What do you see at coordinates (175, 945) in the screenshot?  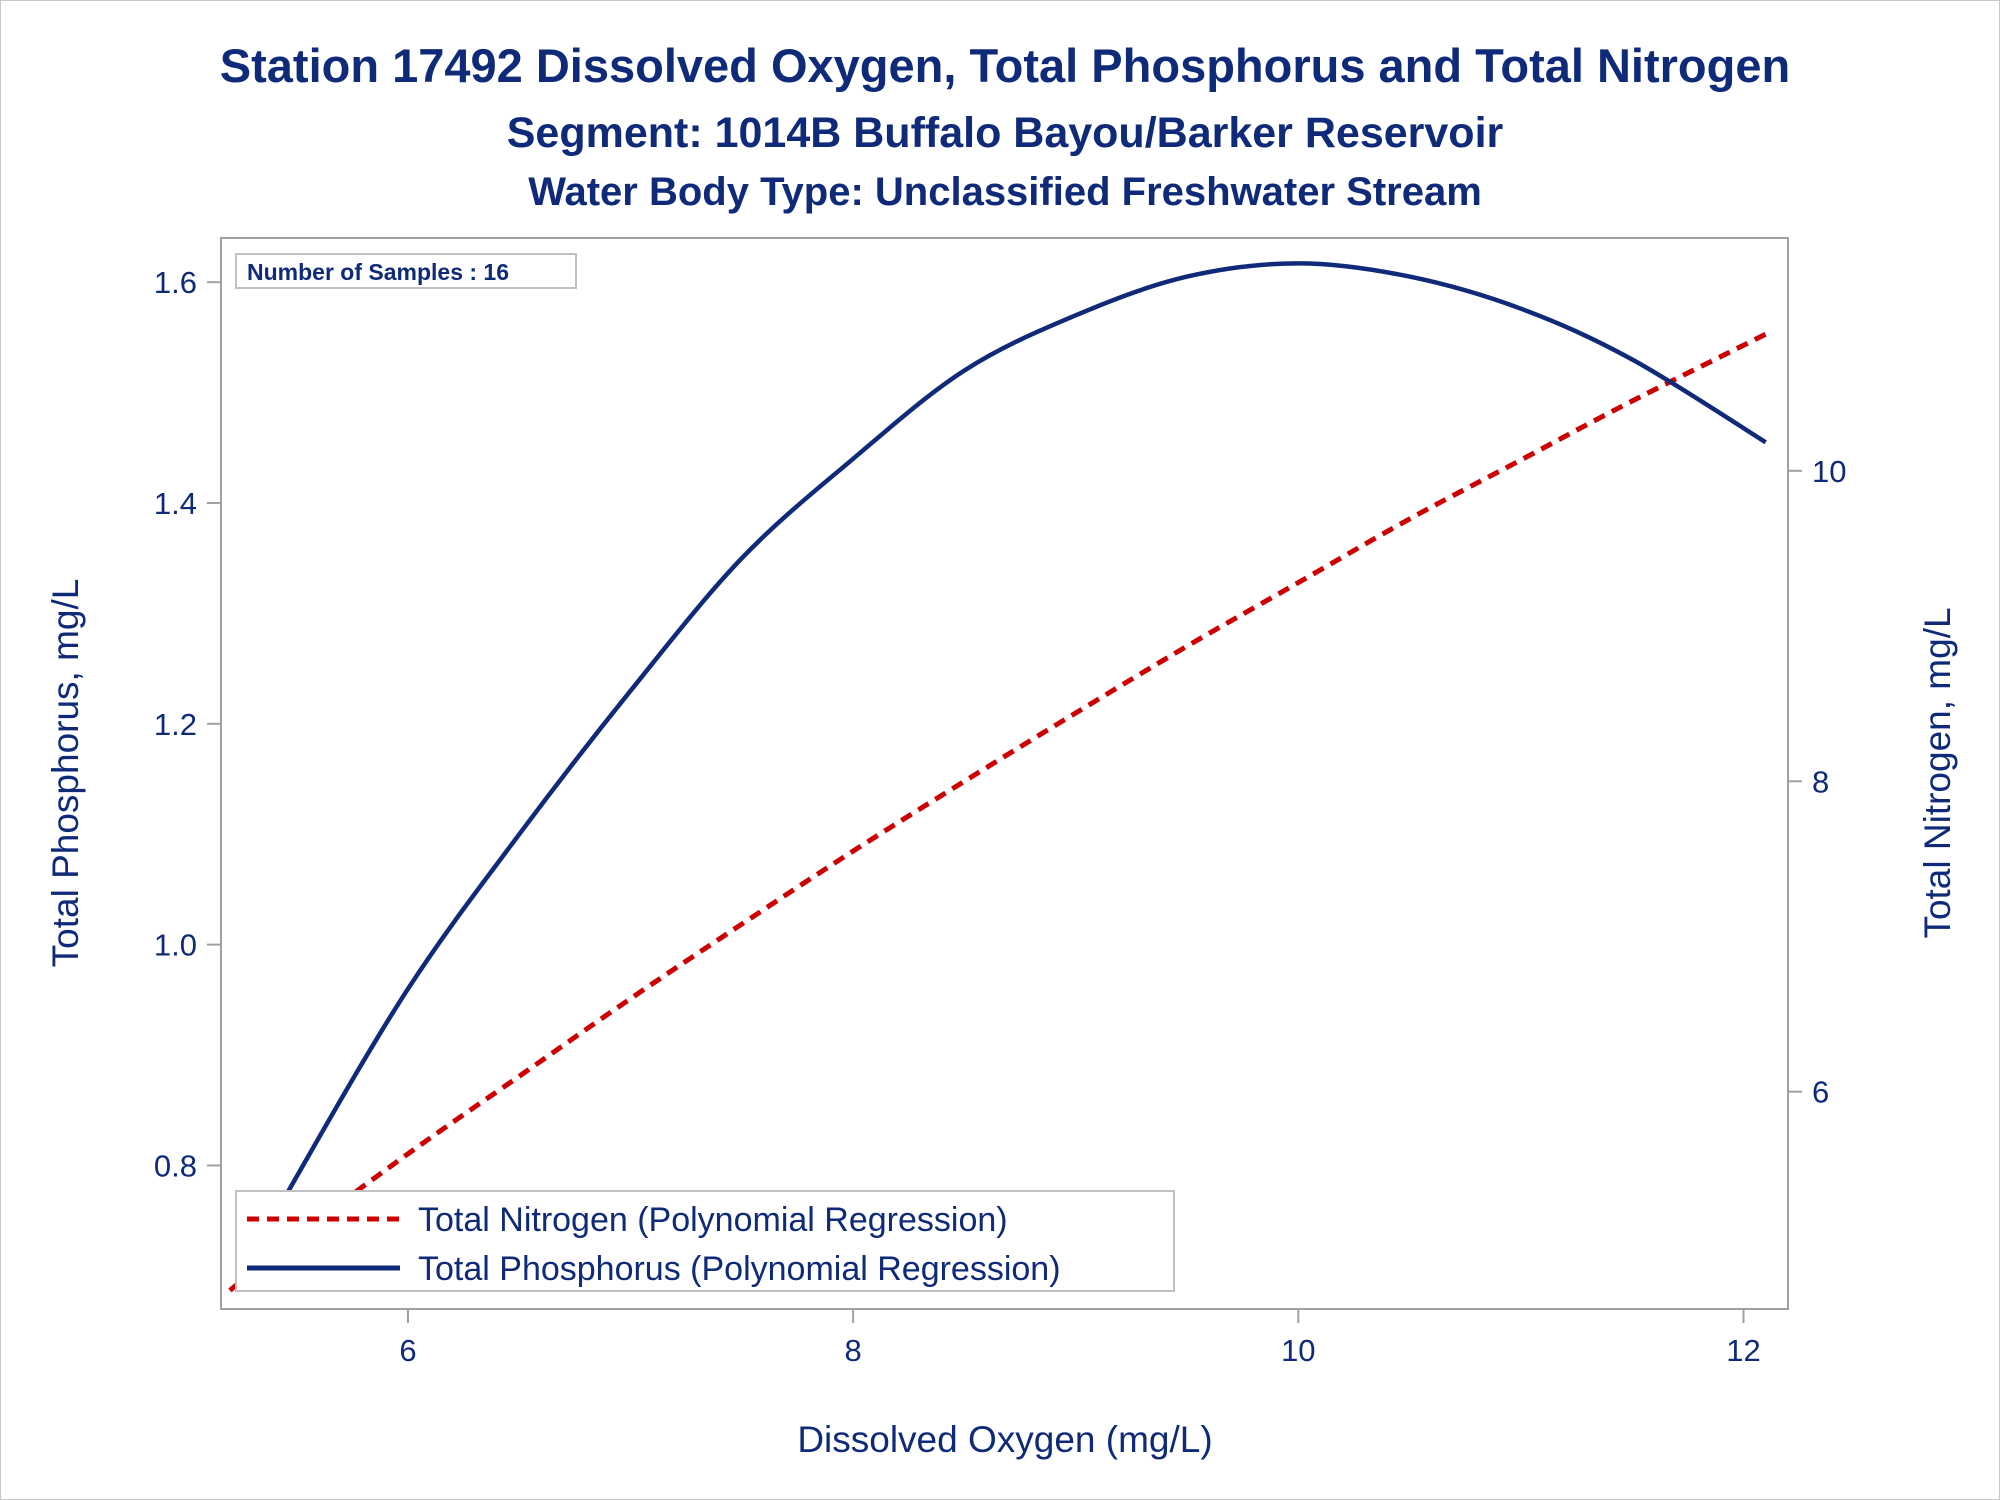 I see `y-left-tick-label: 1.0` at bounding box center [175, 945].